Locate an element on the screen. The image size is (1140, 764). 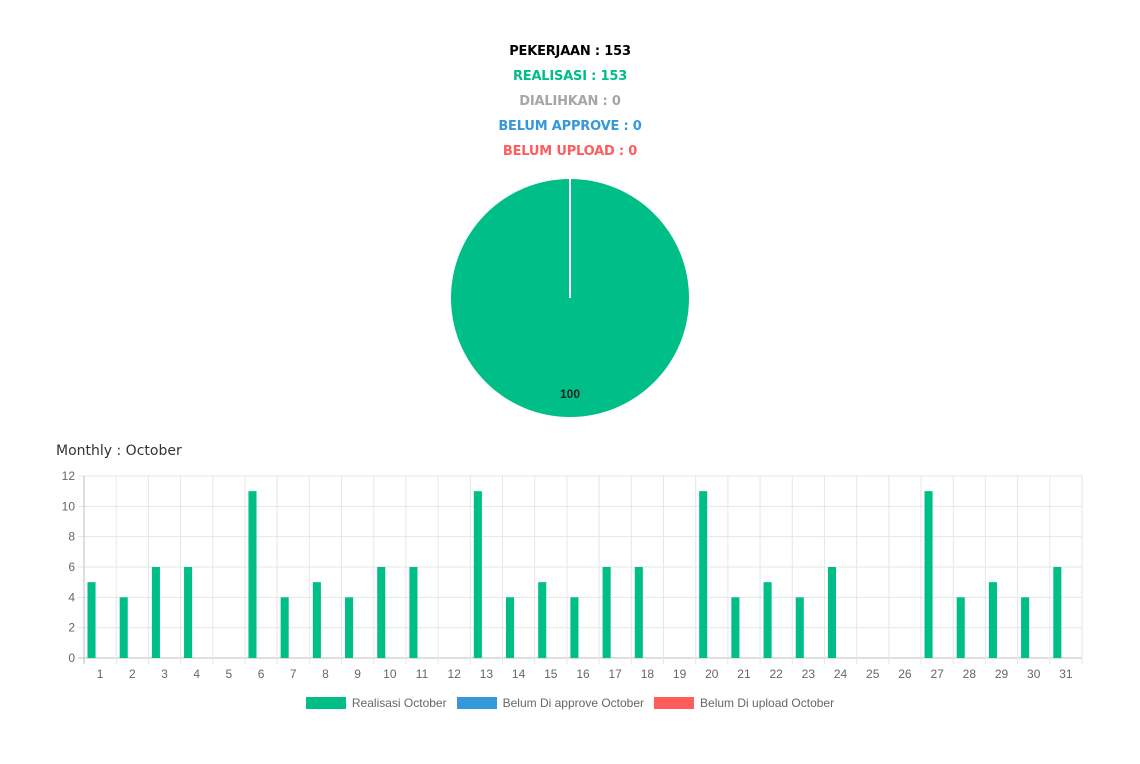
pie-chart: 100 is located at coordinates (570, 300).